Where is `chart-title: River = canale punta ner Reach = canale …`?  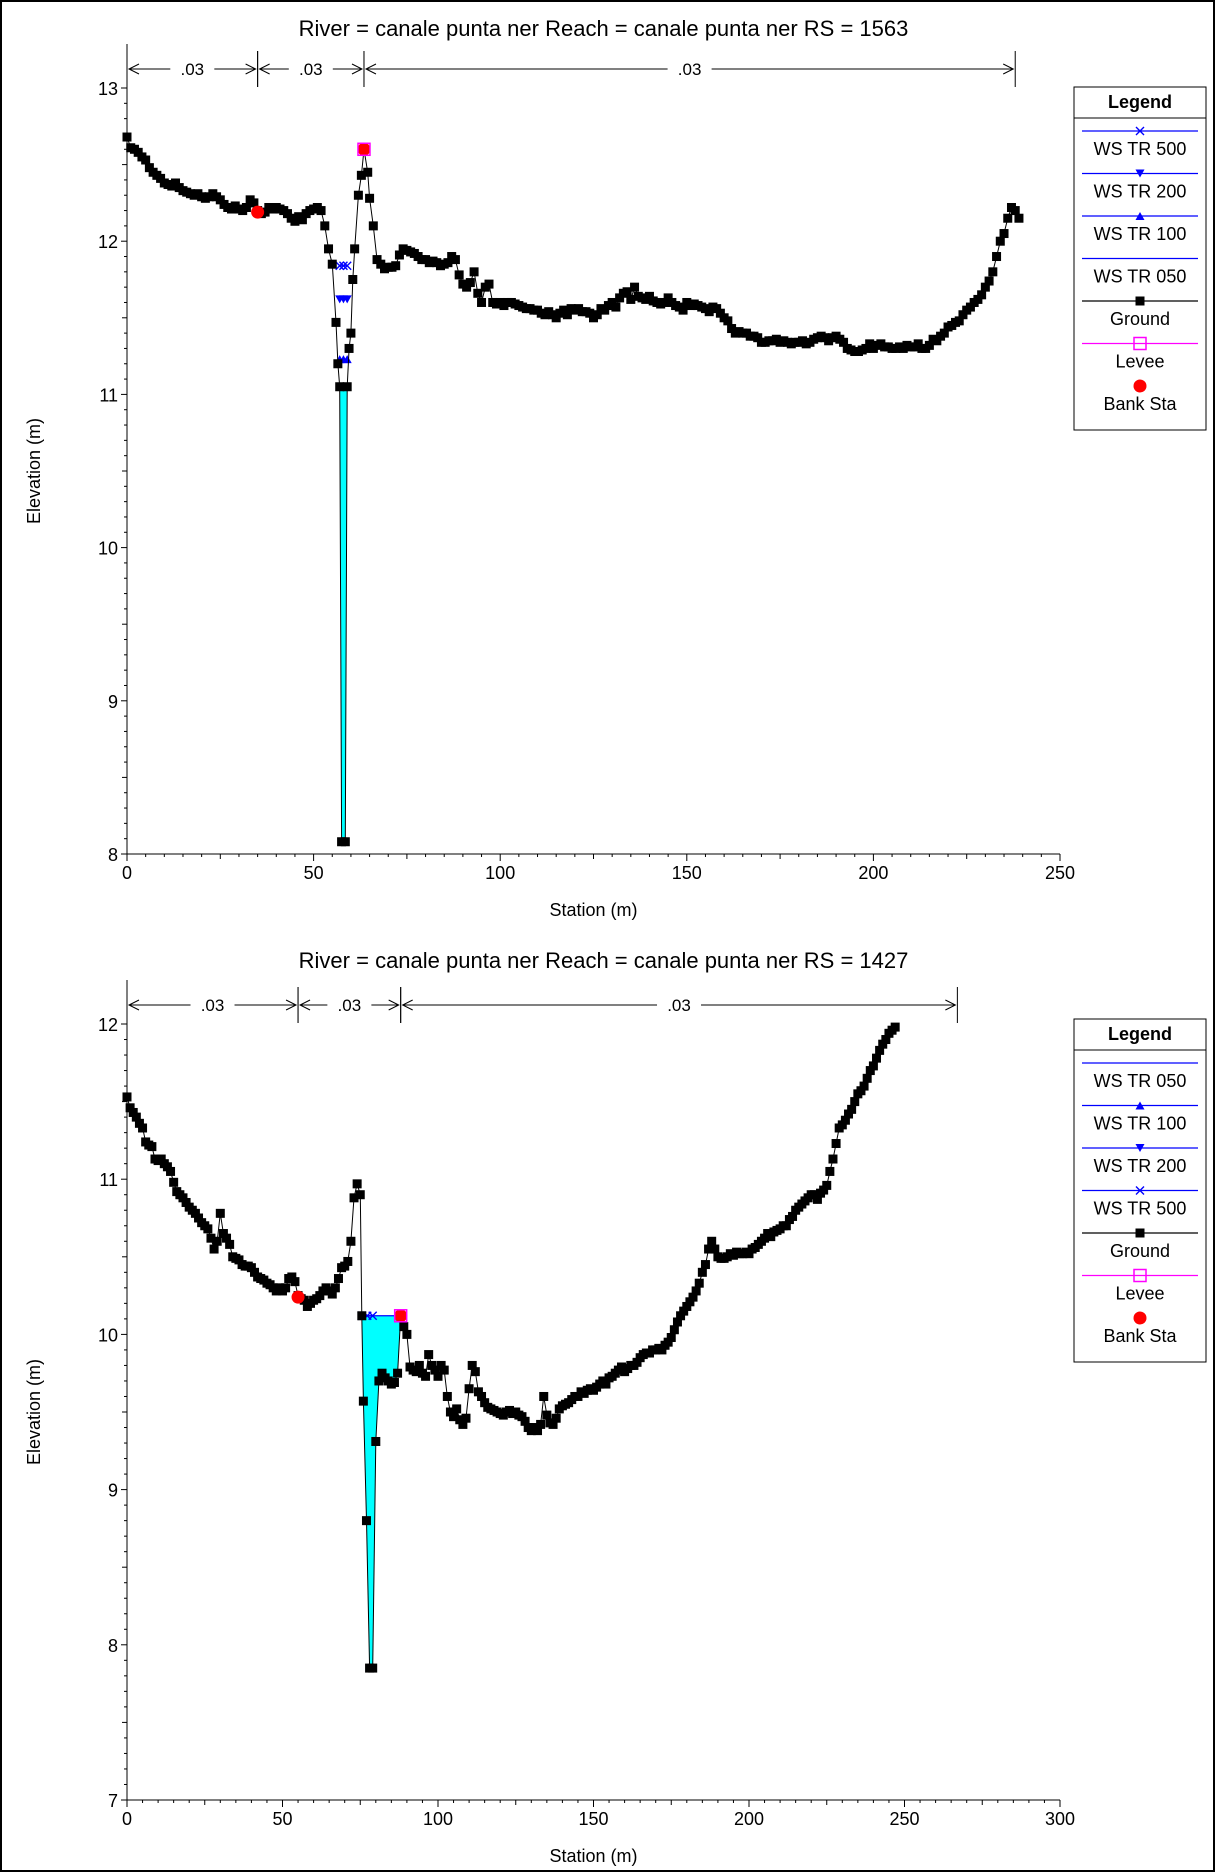
chart-title: River = canale punta ner Reach = canale … is located at coordinates (604, 960).